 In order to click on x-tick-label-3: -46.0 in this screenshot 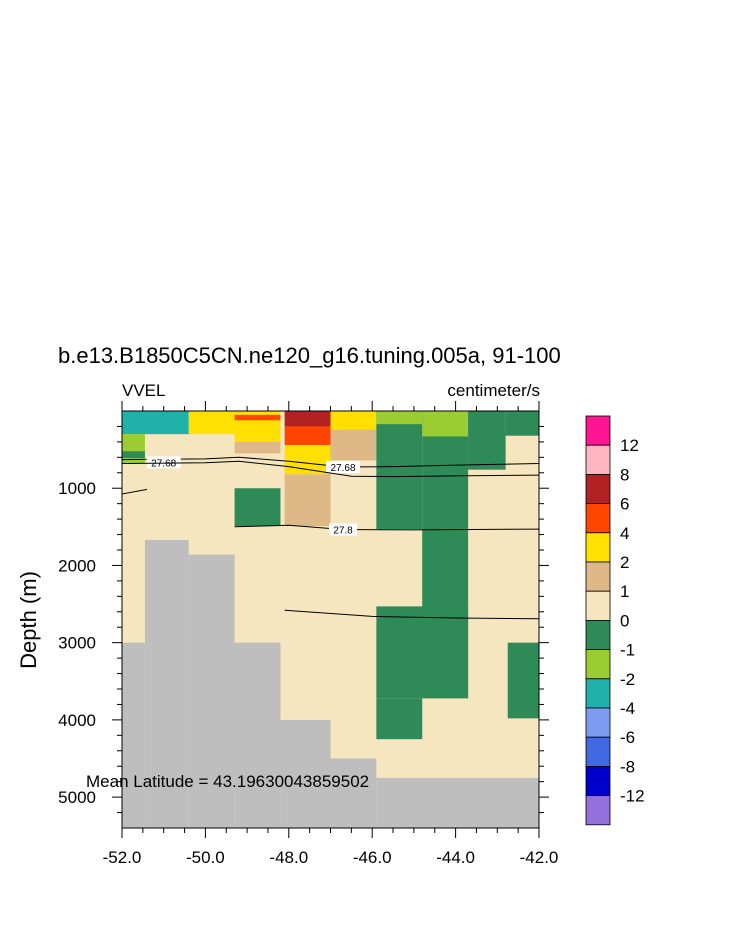, I will do `click(372, 857)`.